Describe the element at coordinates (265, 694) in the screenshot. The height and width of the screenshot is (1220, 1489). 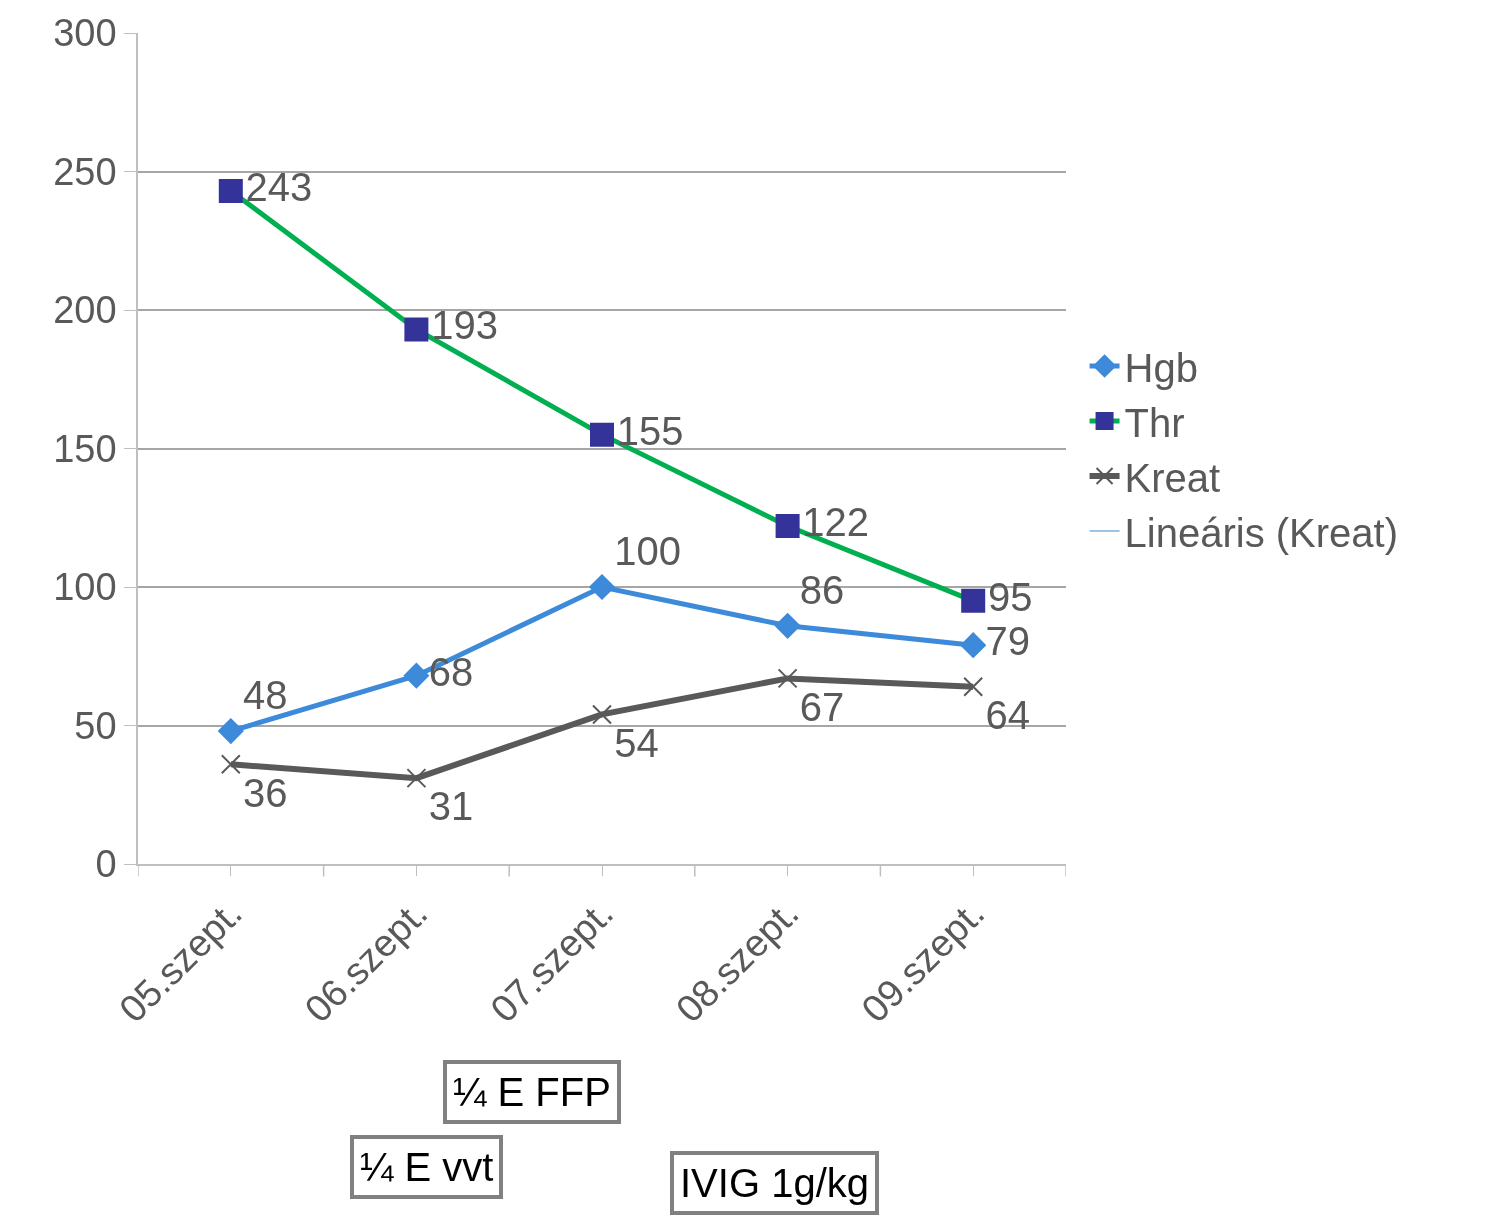
I see `data-label: 48` at that location.